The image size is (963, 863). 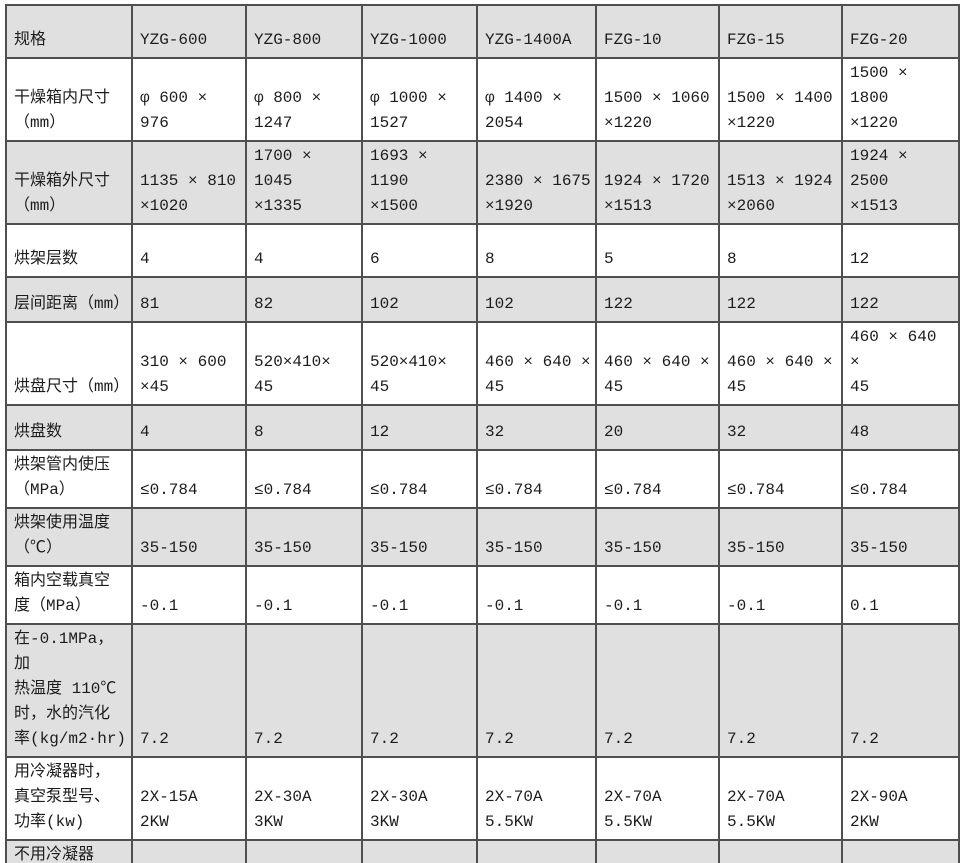 I want to click on spec-cell: 2X-90A 2KW, so click(x=900, y=798).